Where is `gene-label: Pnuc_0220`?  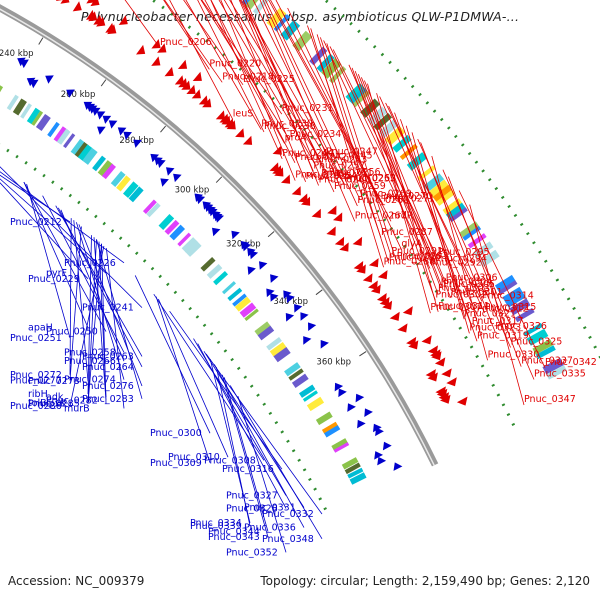
gene-label: Pnuc_0220 is located at coordinates (235, 63).